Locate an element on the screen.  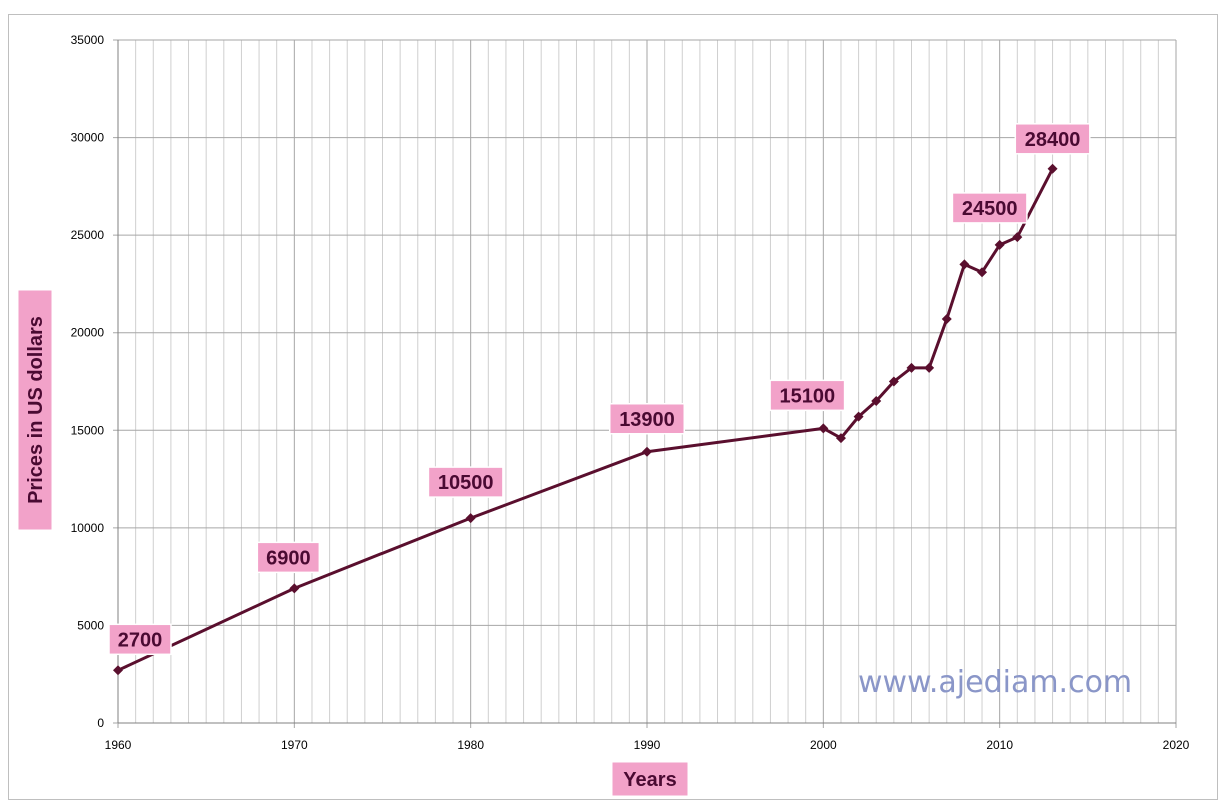
data-label: 24500 is located at coordinates (990, 209).